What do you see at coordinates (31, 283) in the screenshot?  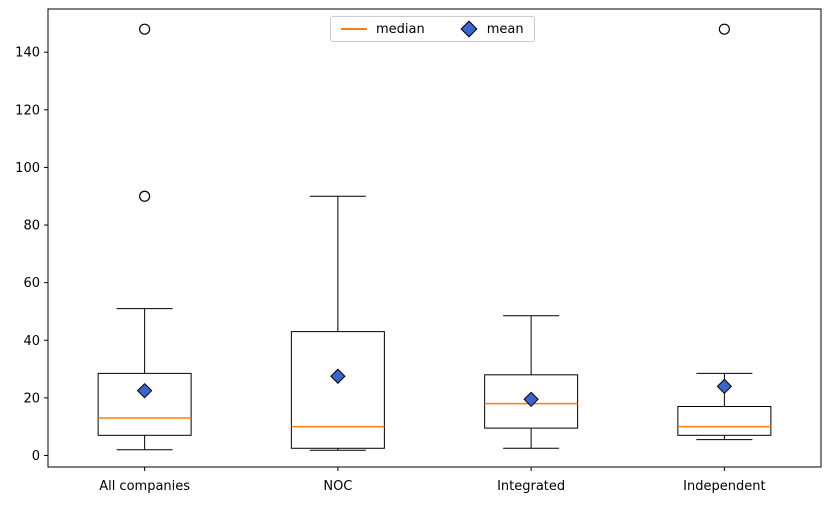 I see `y-axis-tick-label: 60` at bounding box center [31, 283].